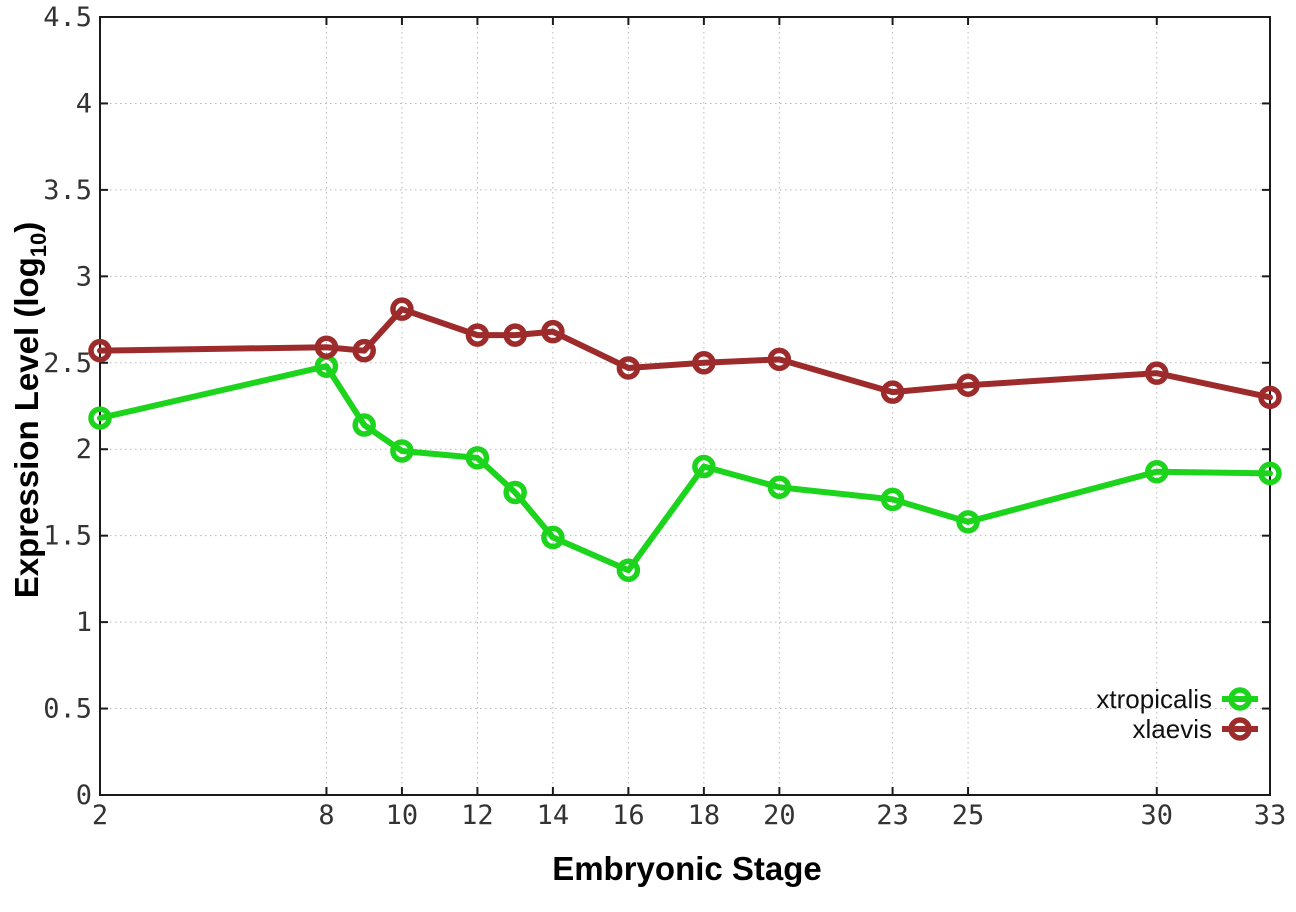 The width and height of the screenshot is (1296, 912). I want to click on legend-marker-xlaevis, so click(1240, 729).